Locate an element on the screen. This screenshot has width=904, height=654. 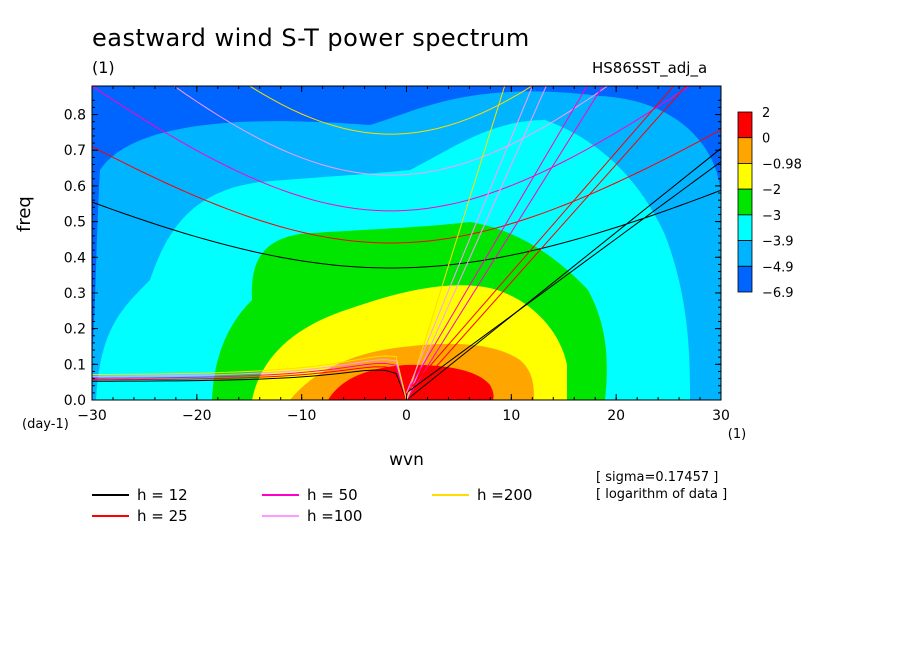
x-axis-unit: (1) is located at coordinates (737, 434).